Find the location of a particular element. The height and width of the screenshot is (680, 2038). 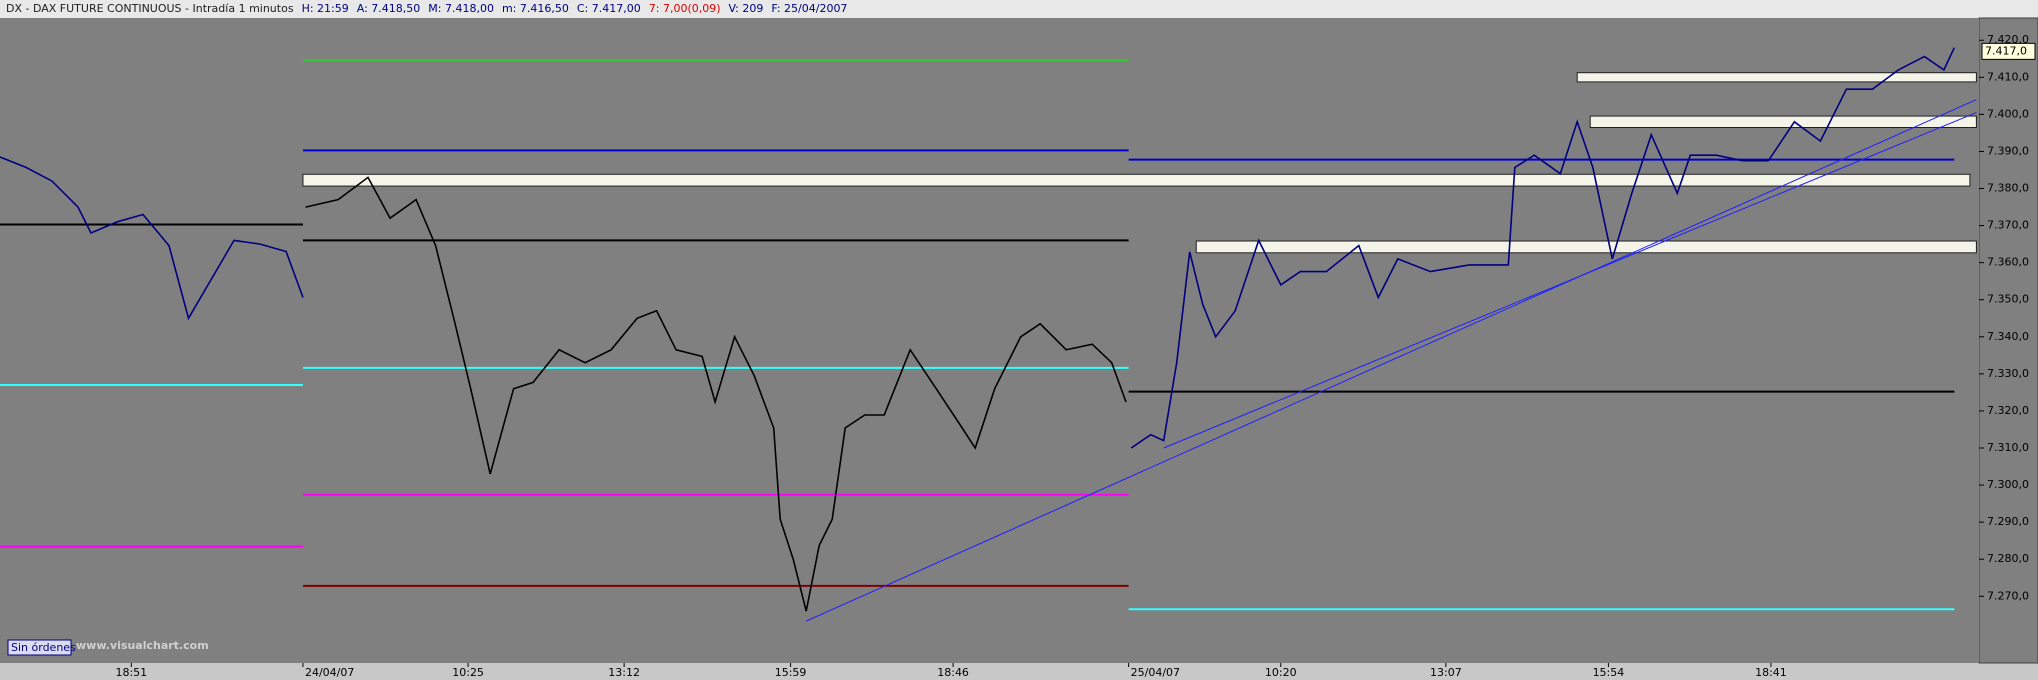

y-tick-label: 7.290,0 is located at coordinates (2008, 521).